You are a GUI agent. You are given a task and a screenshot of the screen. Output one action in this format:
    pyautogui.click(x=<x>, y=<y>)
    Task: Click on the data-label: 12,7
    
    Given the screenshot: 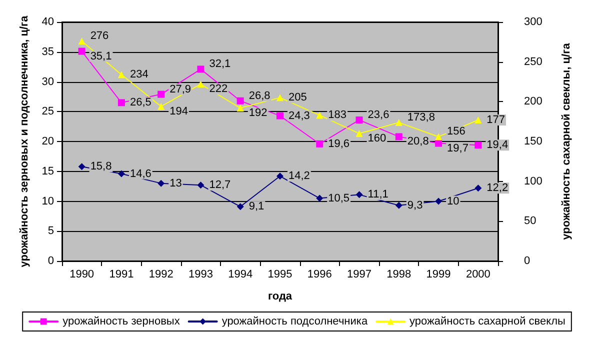 What is the action you would take?
    pyautogui.click(x=220, y=185)
    